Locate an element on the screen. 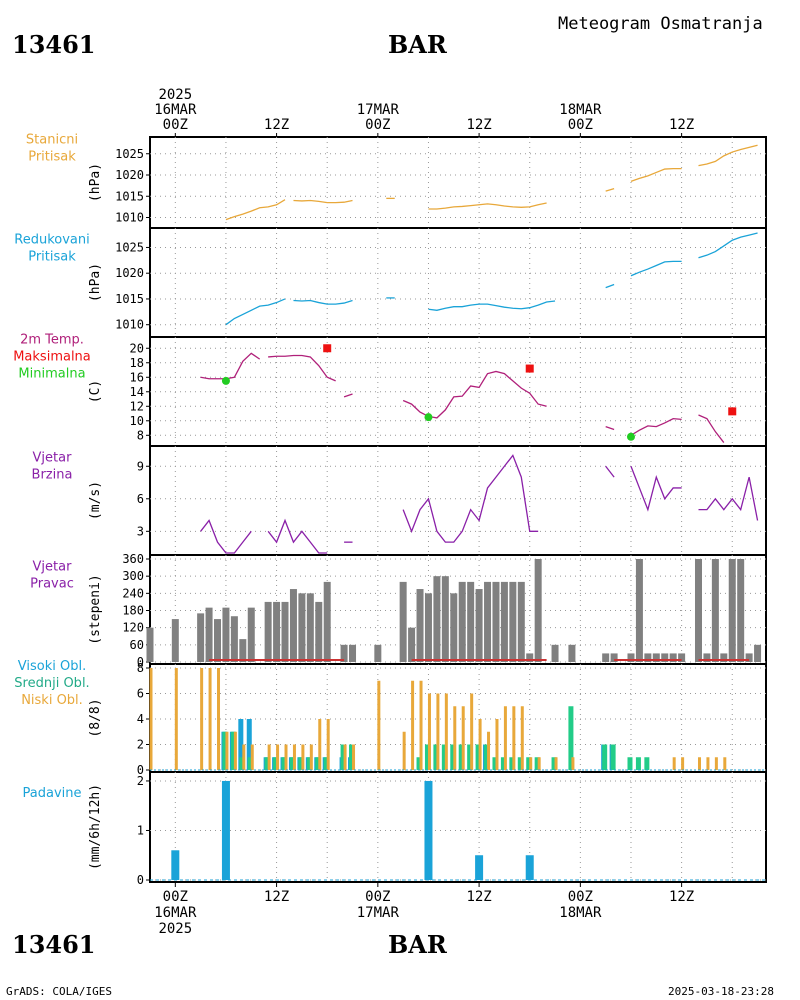 The width and height of the screenshot is (800, 1000). y-tick-label: 20 is located at coordinates (137, 348).